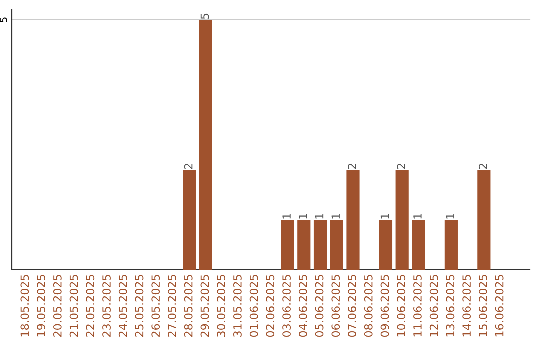  Describe the element at coordinates (319, 306) in the screenshot. I see `x-tick-label: 05.06.2025` at that location.